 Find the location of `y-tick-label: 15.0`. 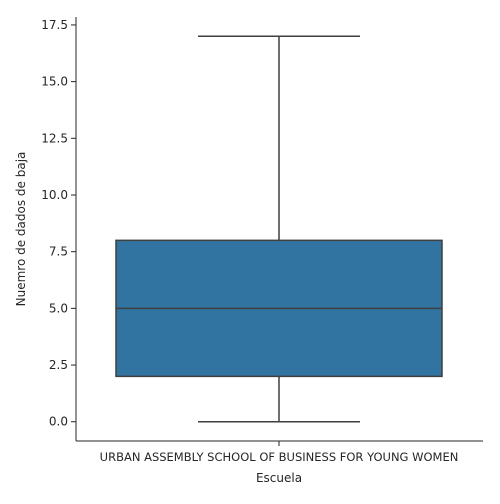

y-tick-label: 15.0 is located at coordinates (54, 82).